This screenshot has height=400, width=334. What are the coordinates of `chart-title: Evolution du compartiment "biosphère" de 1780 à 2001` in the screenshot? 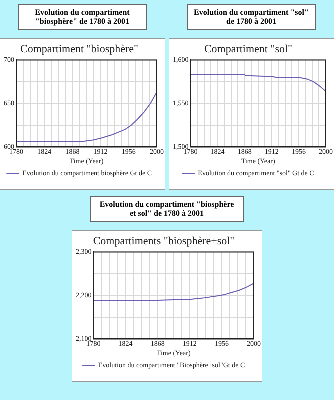 It's located at (82, 17).